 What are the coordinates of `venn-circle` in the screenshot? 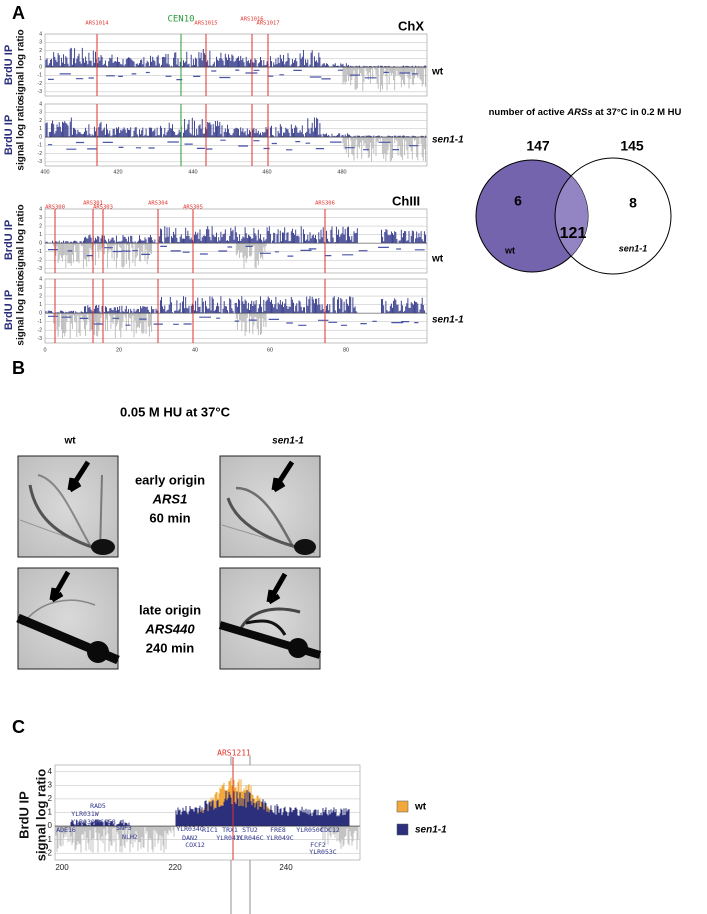 It's located at (613, 216).